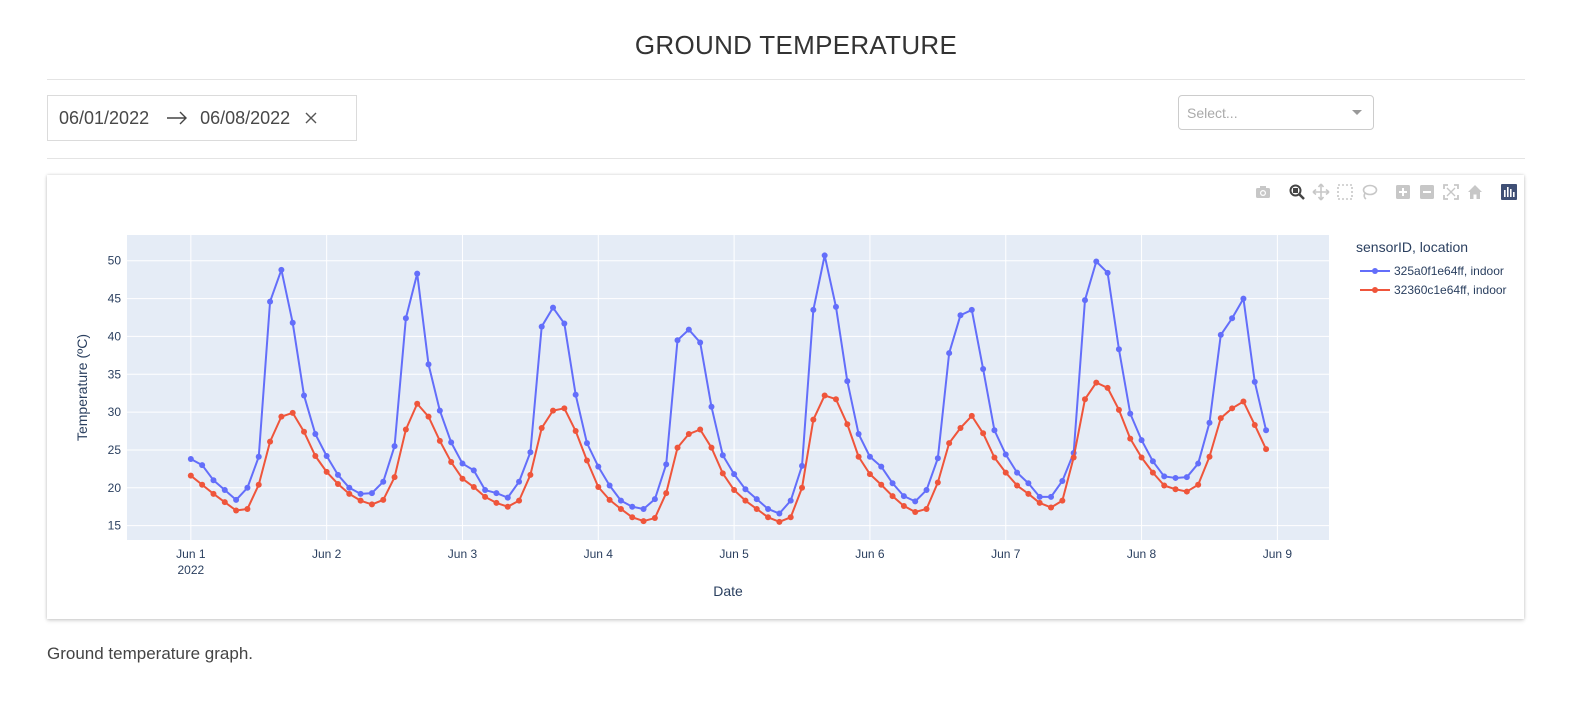 This screenshot has width=1592, height=701. What do you see at coordinates (311, 118) in the screenshot?
I see `close-icon` at bounding box center [311, 118].